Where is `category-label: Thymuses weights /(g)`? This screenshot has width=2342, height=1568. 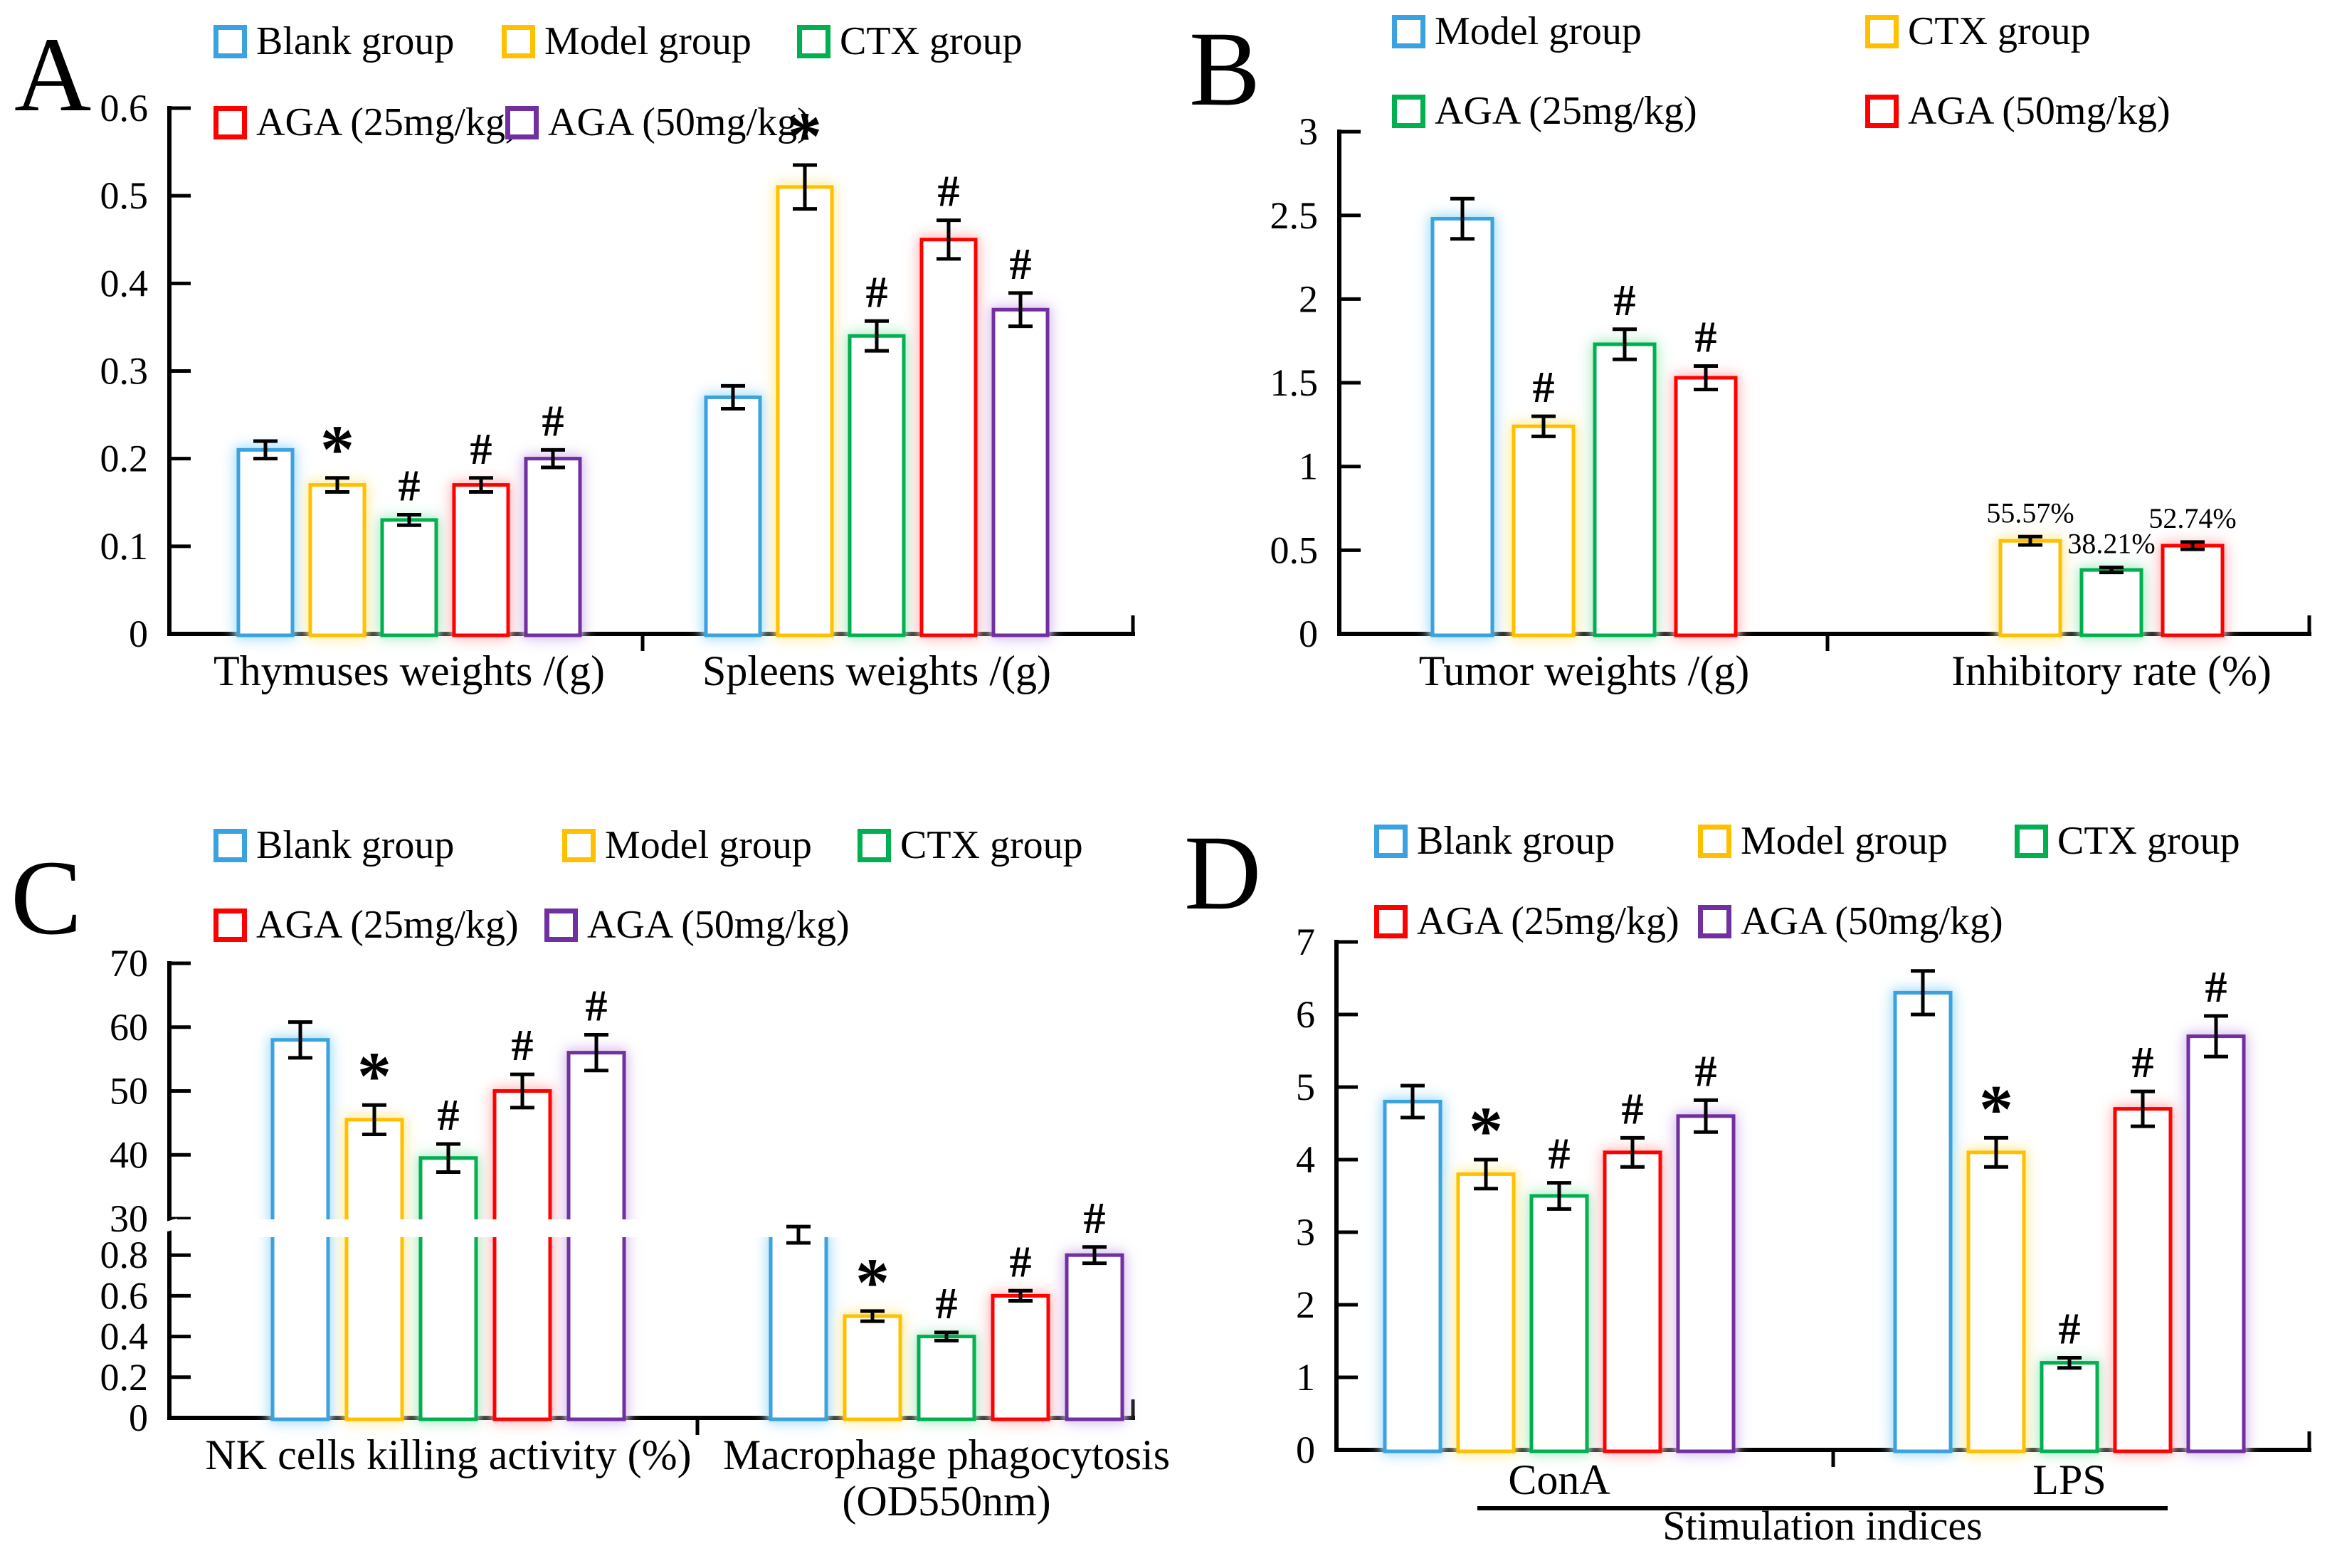
category-label: Thymuses weights /(g) is located at coordinates (409, 670).